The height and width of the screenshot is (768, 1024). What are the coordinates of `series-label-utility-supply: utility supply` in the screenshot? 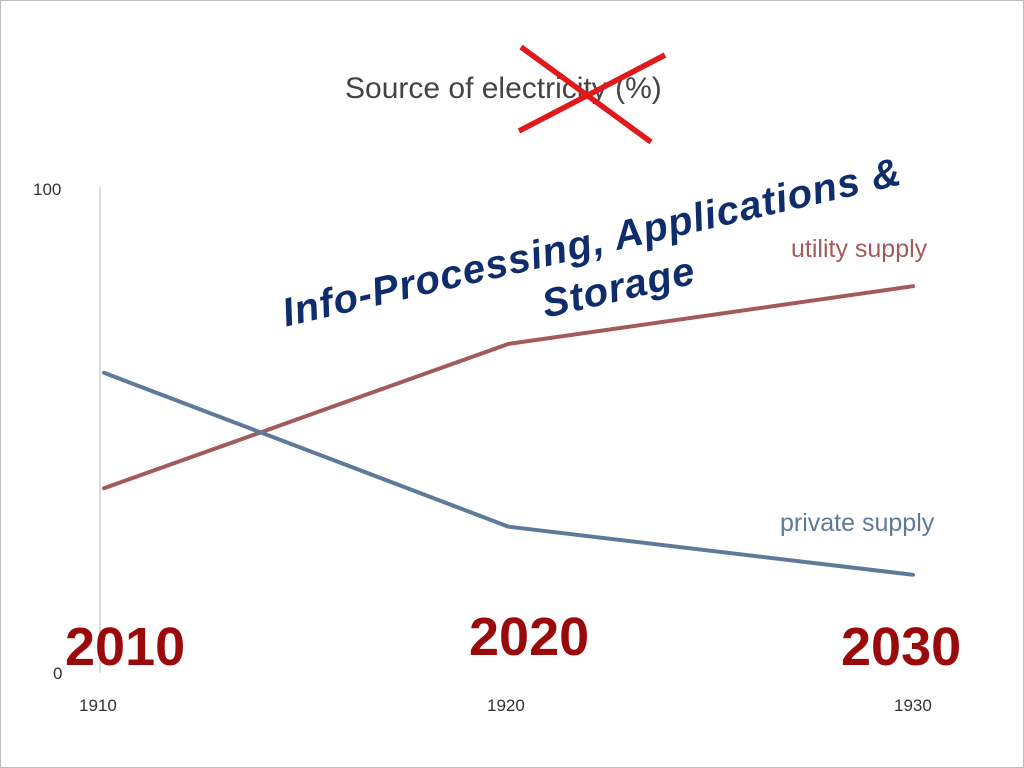 It's located at (859, 249).